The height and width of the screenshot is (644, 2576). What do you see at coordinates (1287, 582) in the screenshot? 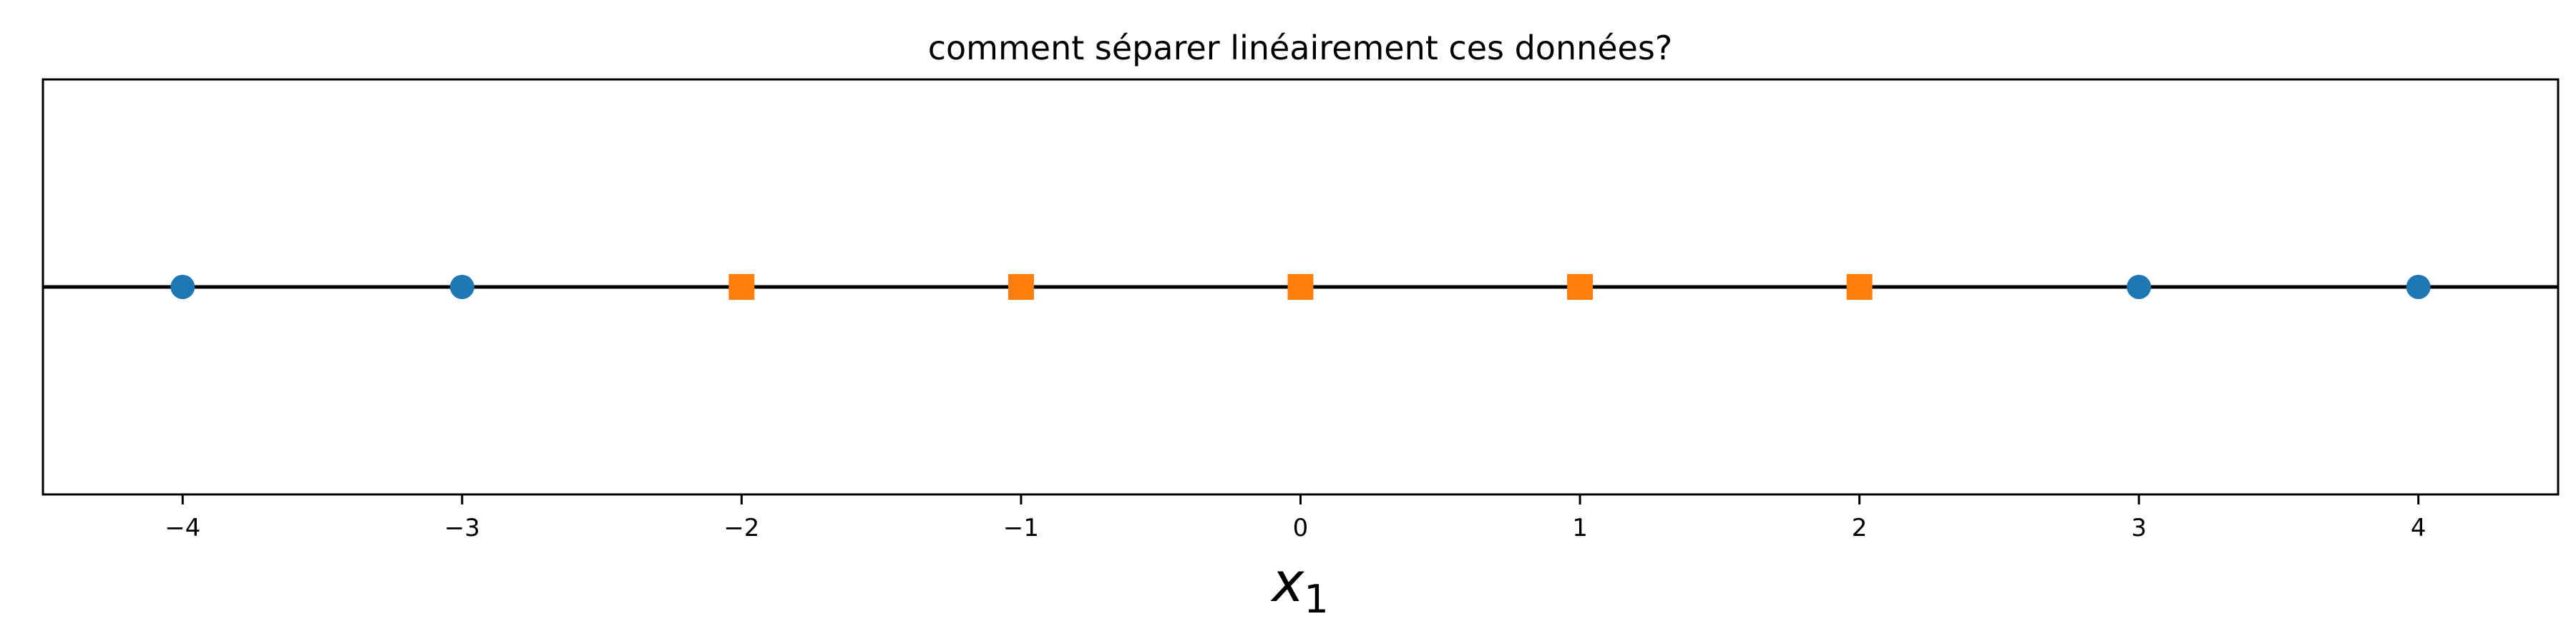
I see `x-axis-label-base: x` at bounding box center [1287, 582].